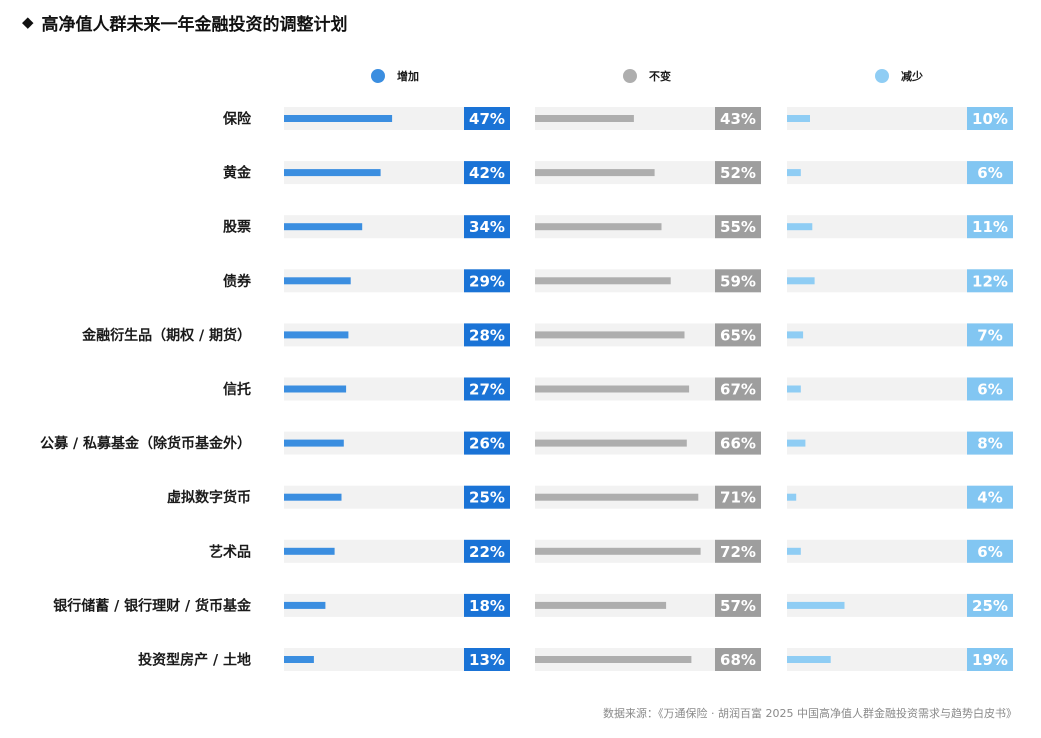 The width and height of the screenshot is (1041, 738). I want to click on value-label: 72%, so click(738, 552).